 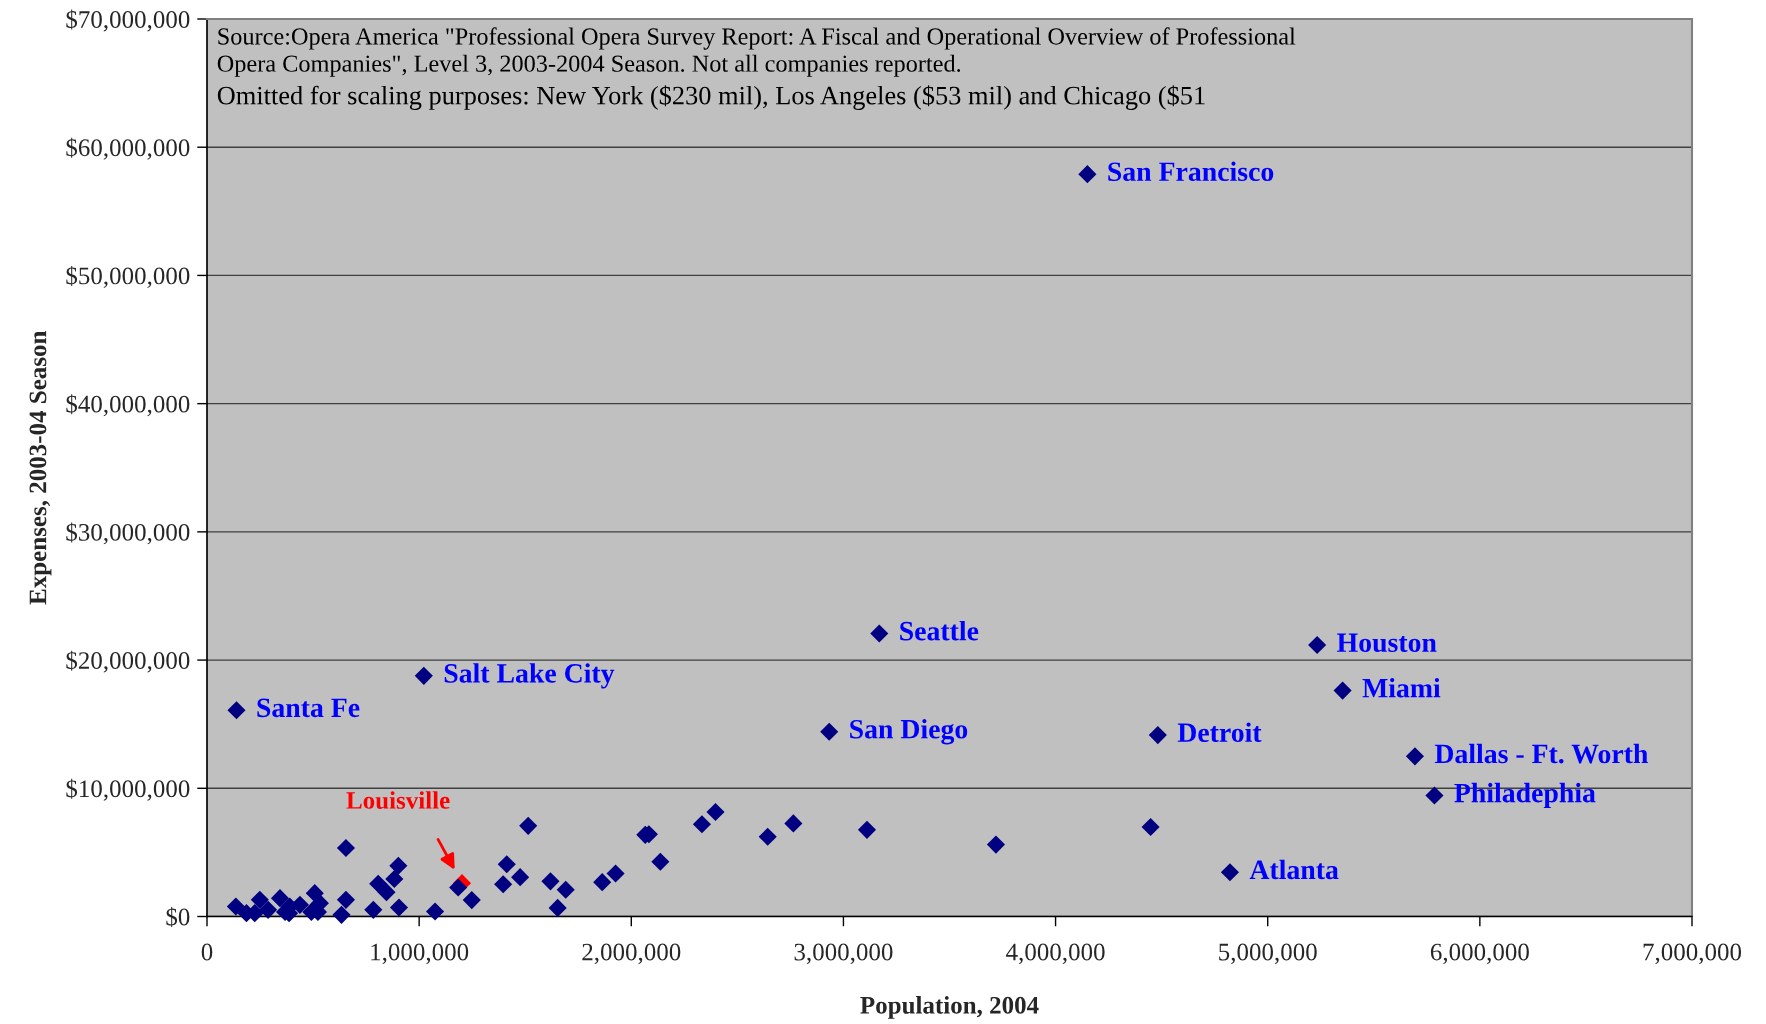 What do you see at coordinates (756, 52) in the screenshot?
I see `annotation: Source:Opera America "Professional Opera Survey Report: A Fiscal and Operational Overview of Professional Opera Companies", Level 3, 2003-2004 Season. Not all companies reported.` at bounding box center [756, 52].